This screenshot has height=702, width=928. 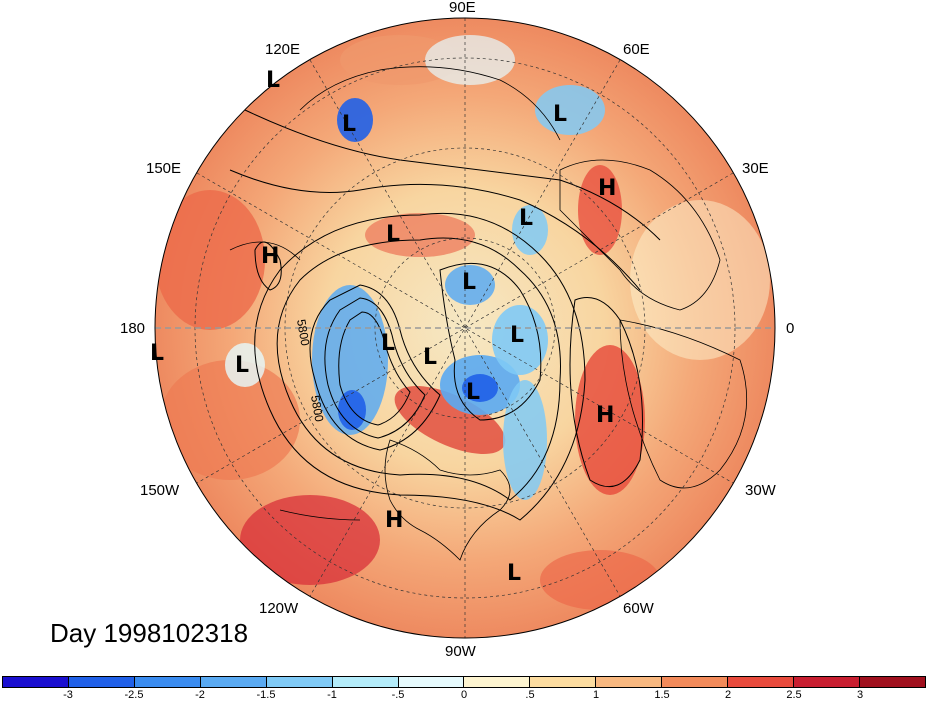 What do you see at coordinates (164, 168) in the screenshot?
I see `lon-label-150e: 150E` at bounding box center [164, 168].